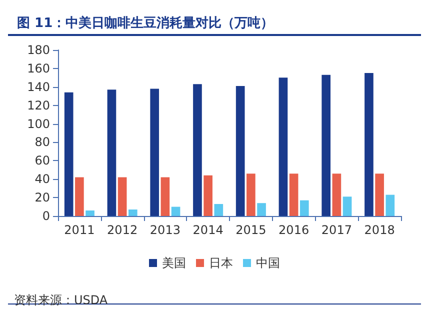 The height and width of the screenshot is (320, 429). What do you see at coordinates (38, 87) in the screenshot?
I see `y-tick-label: 140` at bounding box center [38, 87].